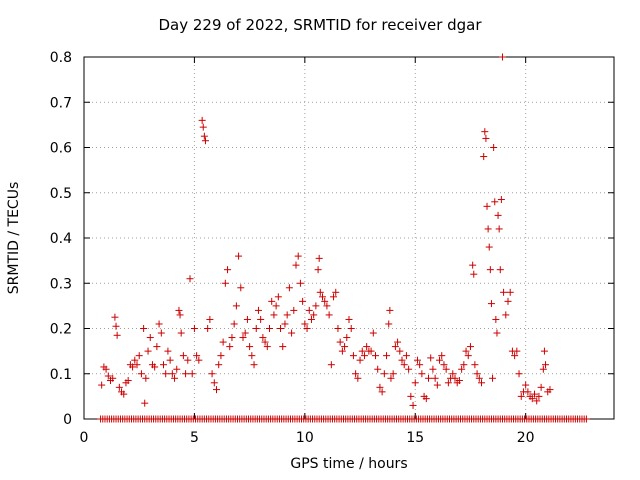 This screenshot has height=480, width=640. I want to click on zero-point, so click(586, 419).